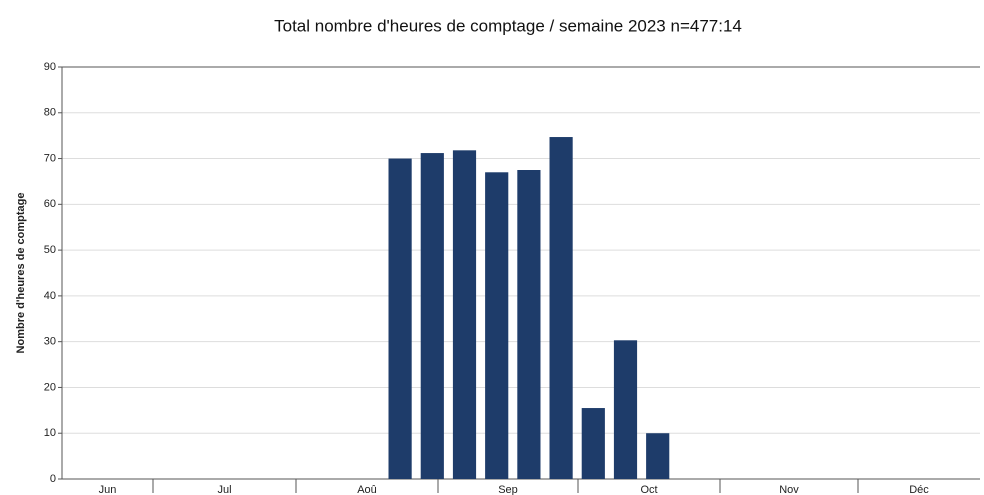  What do you see at coordinates (21, 273) in the screenshot?
I see `y-axis-label: Nombre d'heures de comptage` at bounding box center [21, 273].